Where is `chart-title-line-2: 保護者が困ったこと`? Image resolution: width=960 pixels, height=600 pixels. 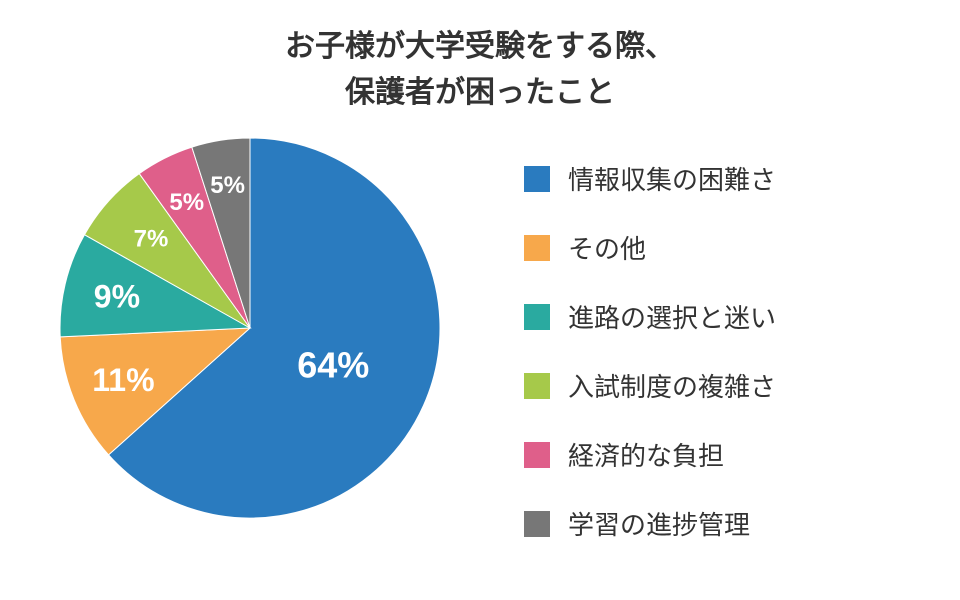 chart-title-line-2: 保護者が困ったこと is located at coordinates (480, 92).